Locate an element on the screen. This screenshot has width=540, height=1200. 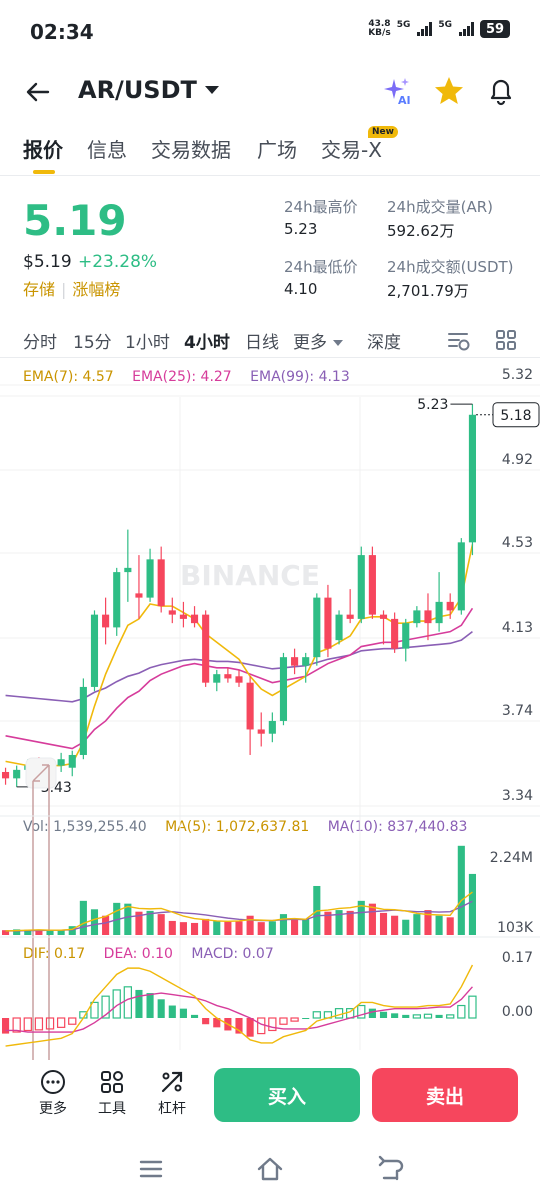
tab-trade-x: 交易-X is located at coordinates (351, 150).